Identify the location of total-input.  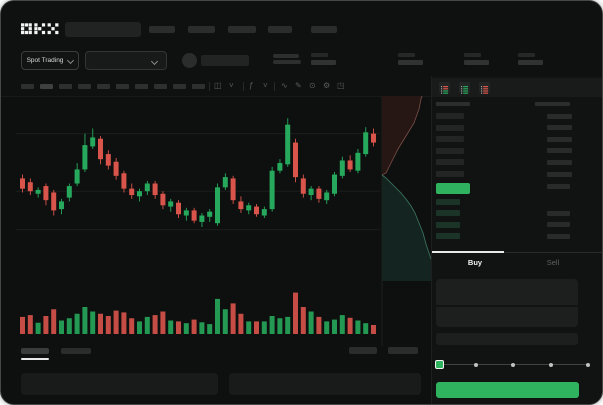
(507, 339).